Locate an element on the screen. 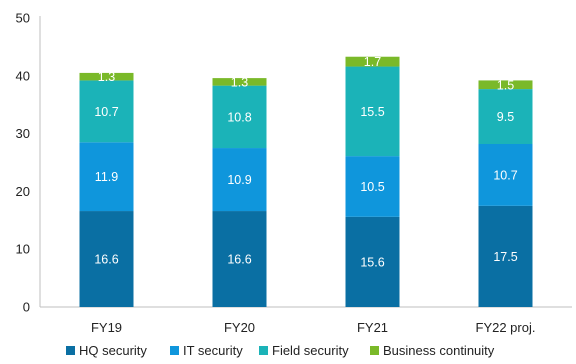 This screenshot has width=576, height=364. x-tick-label: FY21 is located at coordinates (372, 327).